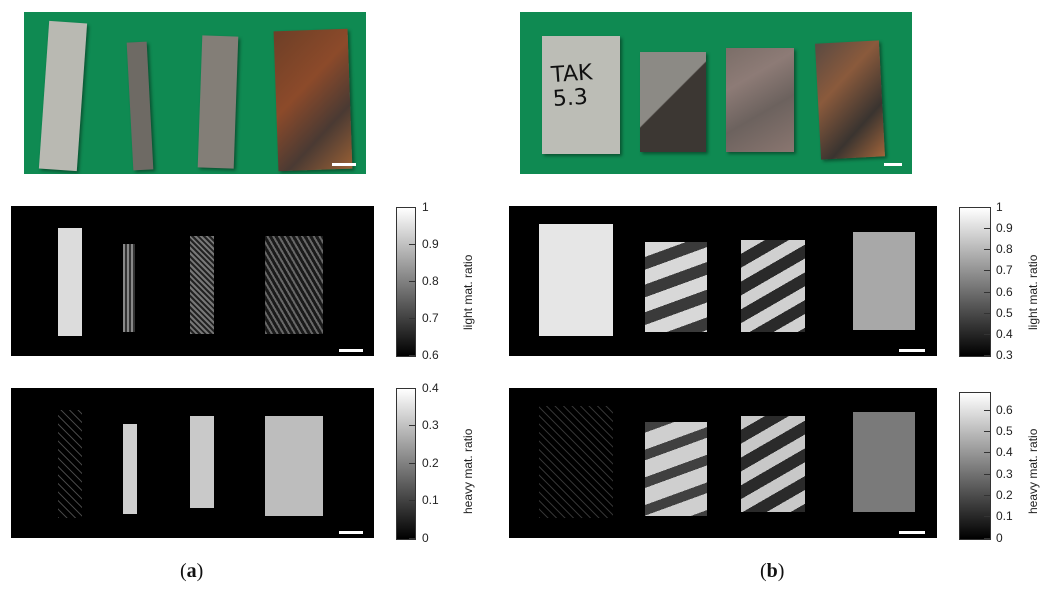 This screenshot has height=590, width=1043. I want to click on heavy-colorbar-b, so click(975, 466).